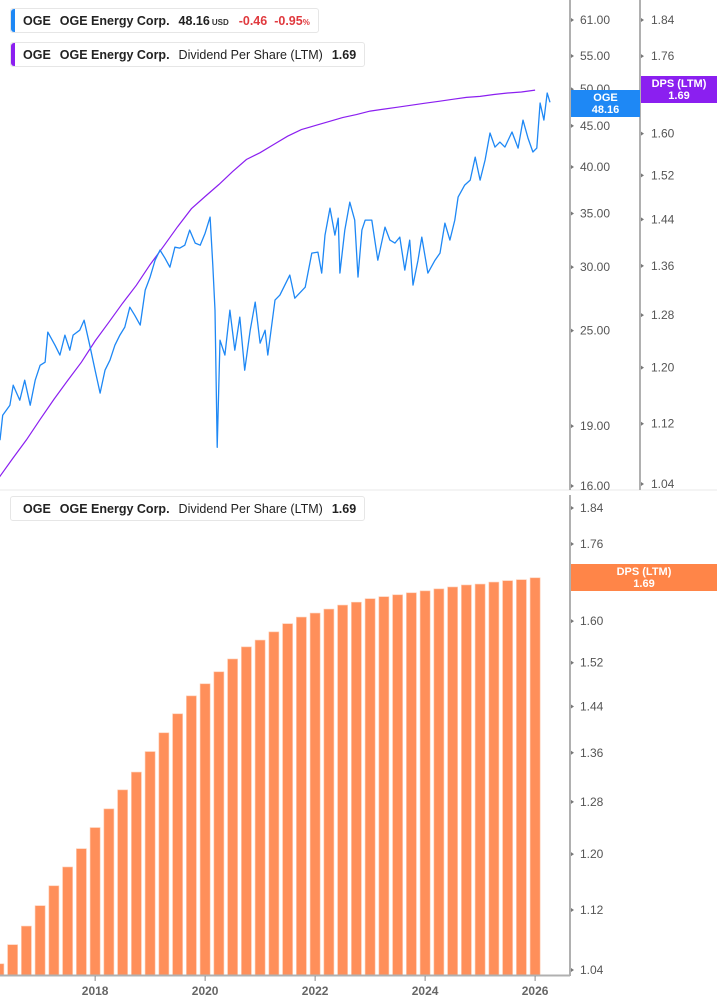 This screenshot has width=717, height=1005. Describe the element at coordinates (288, 20) in the screenshot. I see `change-pct-value: -0.95` at that location.